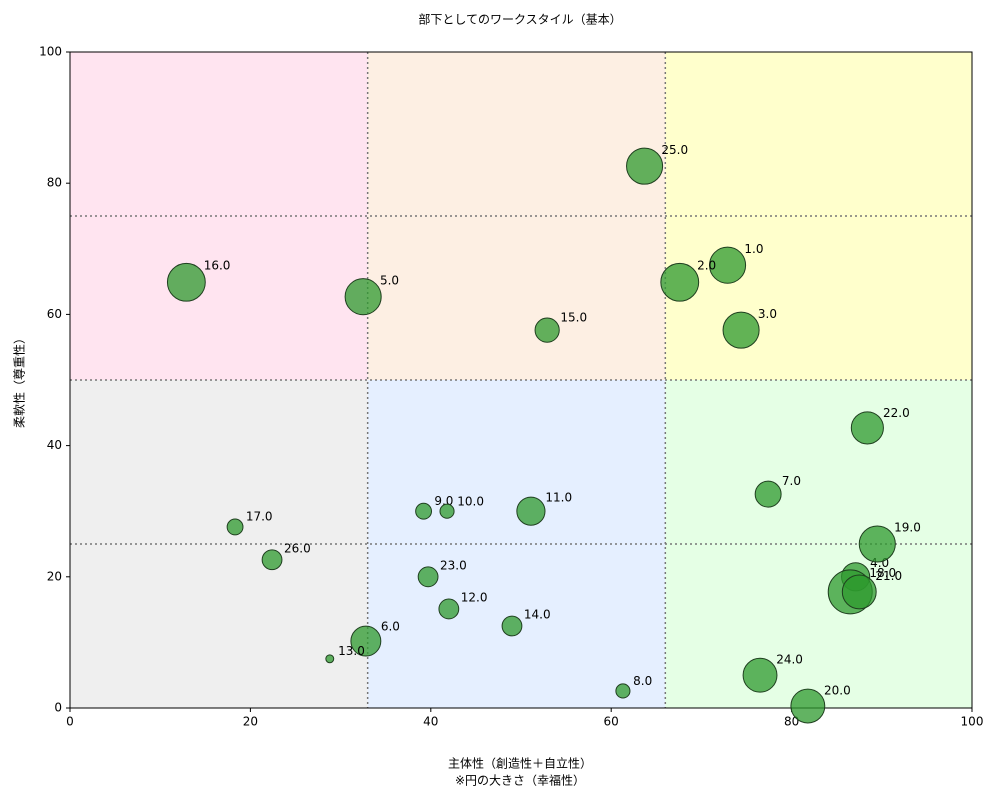  Describe the element at coordinates (250, 722) in the screenshot. I see `x-tick-label: 20` at that location.